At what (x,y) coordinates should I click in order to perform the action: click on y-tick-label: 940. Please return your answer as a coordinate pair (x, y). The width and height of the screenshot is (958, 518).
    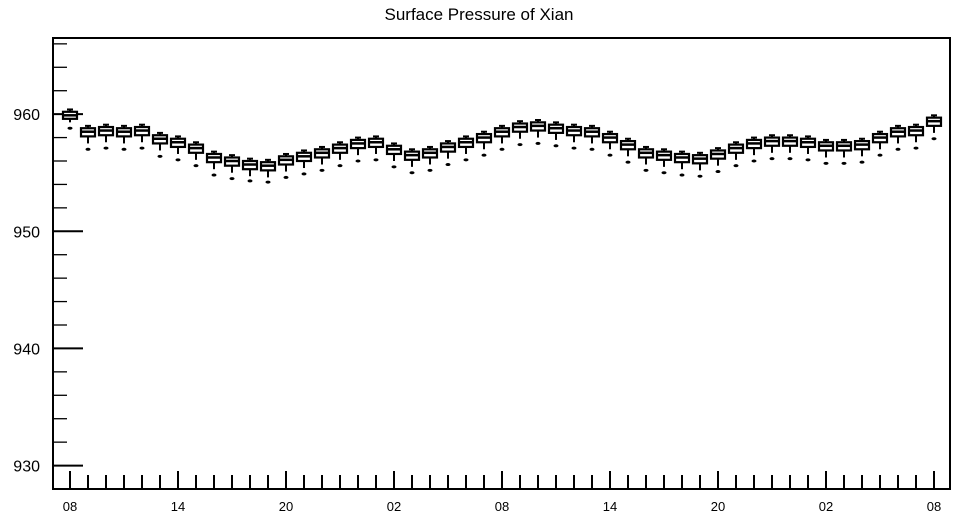
    Looking at the image, I should click on (26, 349).